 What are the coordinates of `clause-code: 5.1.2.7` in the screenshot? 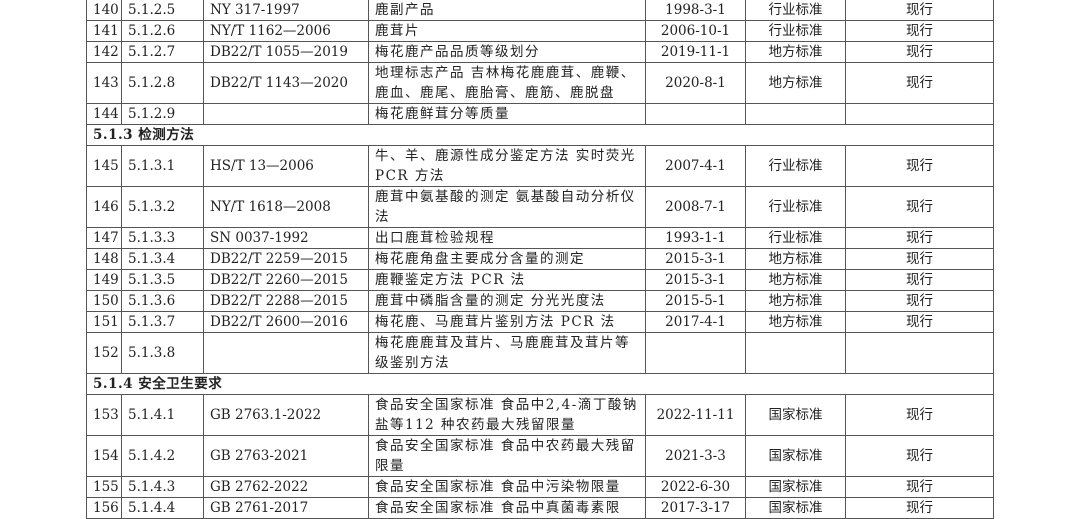 It's located at (162, 52).